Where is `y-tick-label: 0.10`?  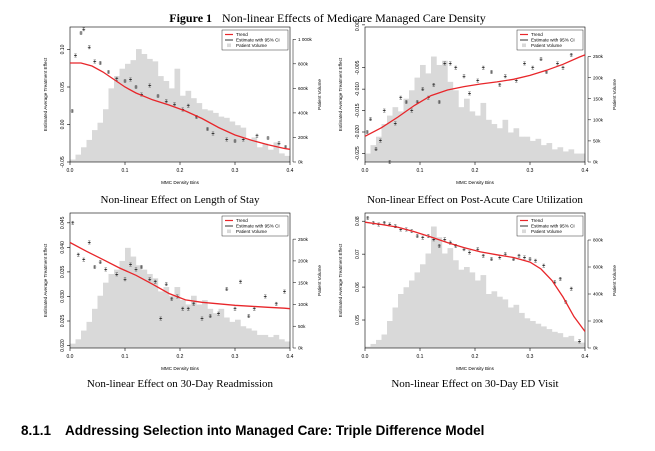
y-tick-label: 0.10 is located at coordinates (63, 49).